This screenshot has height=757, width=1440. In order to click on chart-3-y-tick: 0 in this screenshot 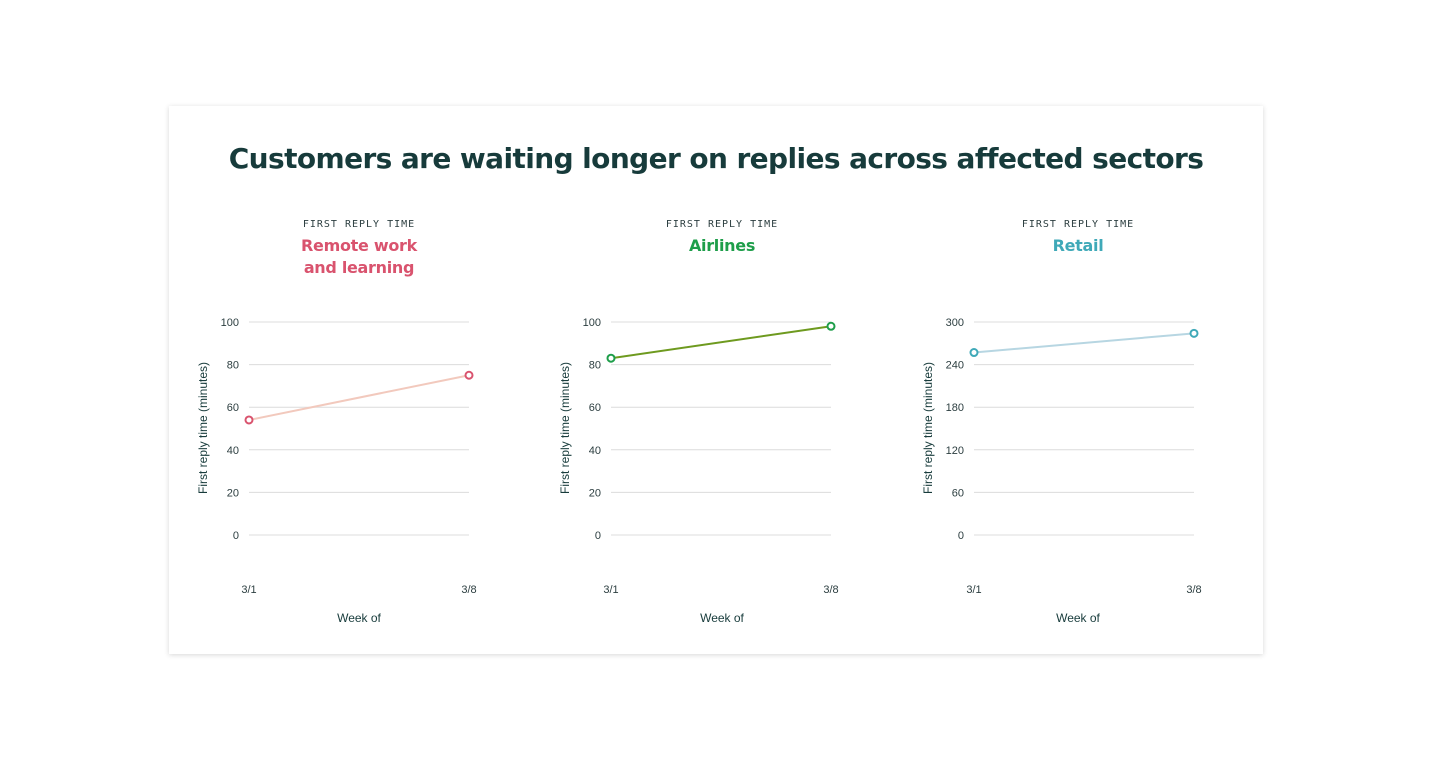, I will do `click(961, 536)`.